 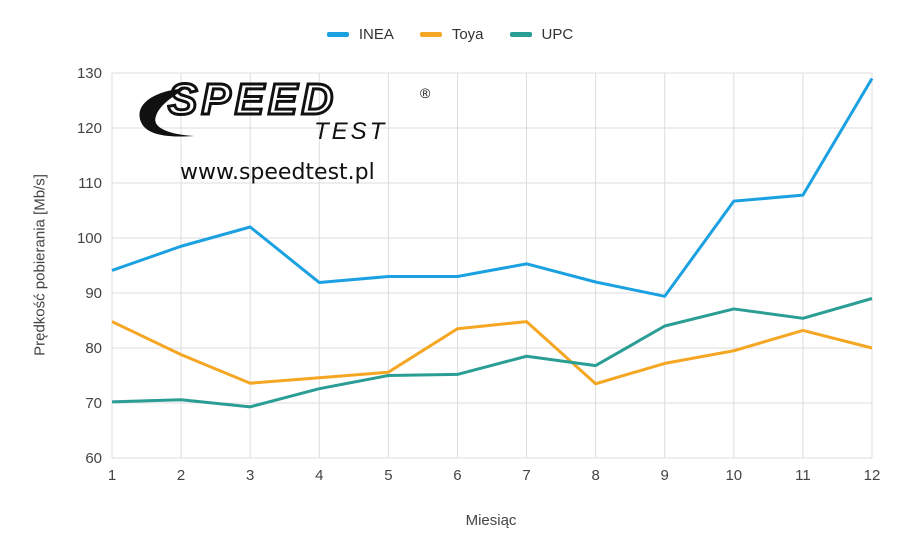 What do you see at coordinates (93, 403) in the screenshot?
I see `y-tick-label: 70` at bounding box center [93, 403].